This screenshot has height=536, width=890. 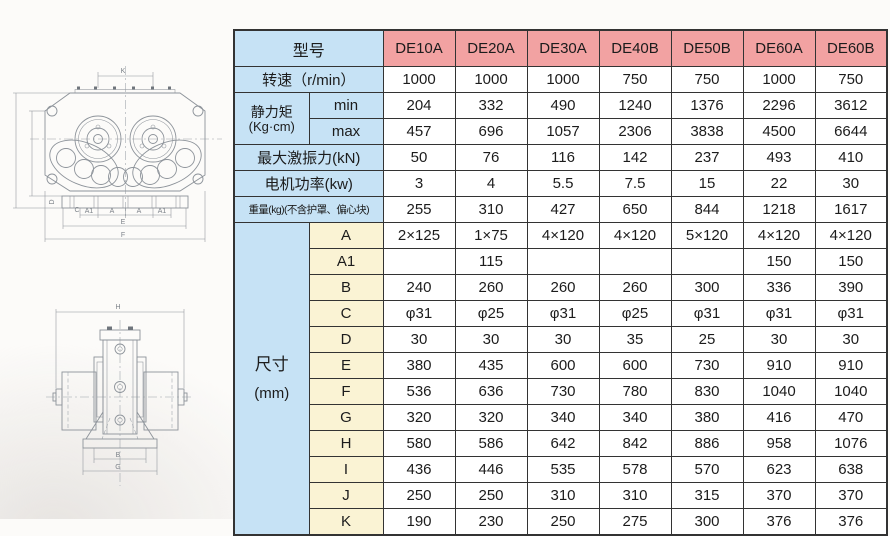 What do you see at coordinates (346, 339) in the screenshot?
I see `dim-row-d-label: D` at bounding box center [346, 339].